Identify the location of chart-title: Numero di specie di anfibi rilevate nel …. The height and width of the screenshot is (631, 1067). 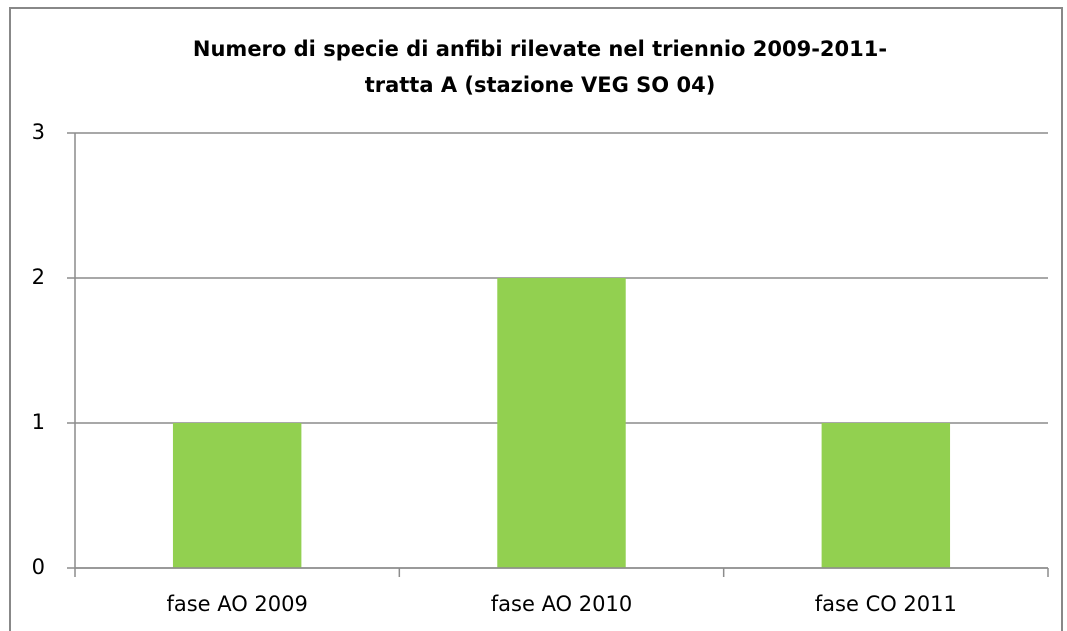
(540, 49).